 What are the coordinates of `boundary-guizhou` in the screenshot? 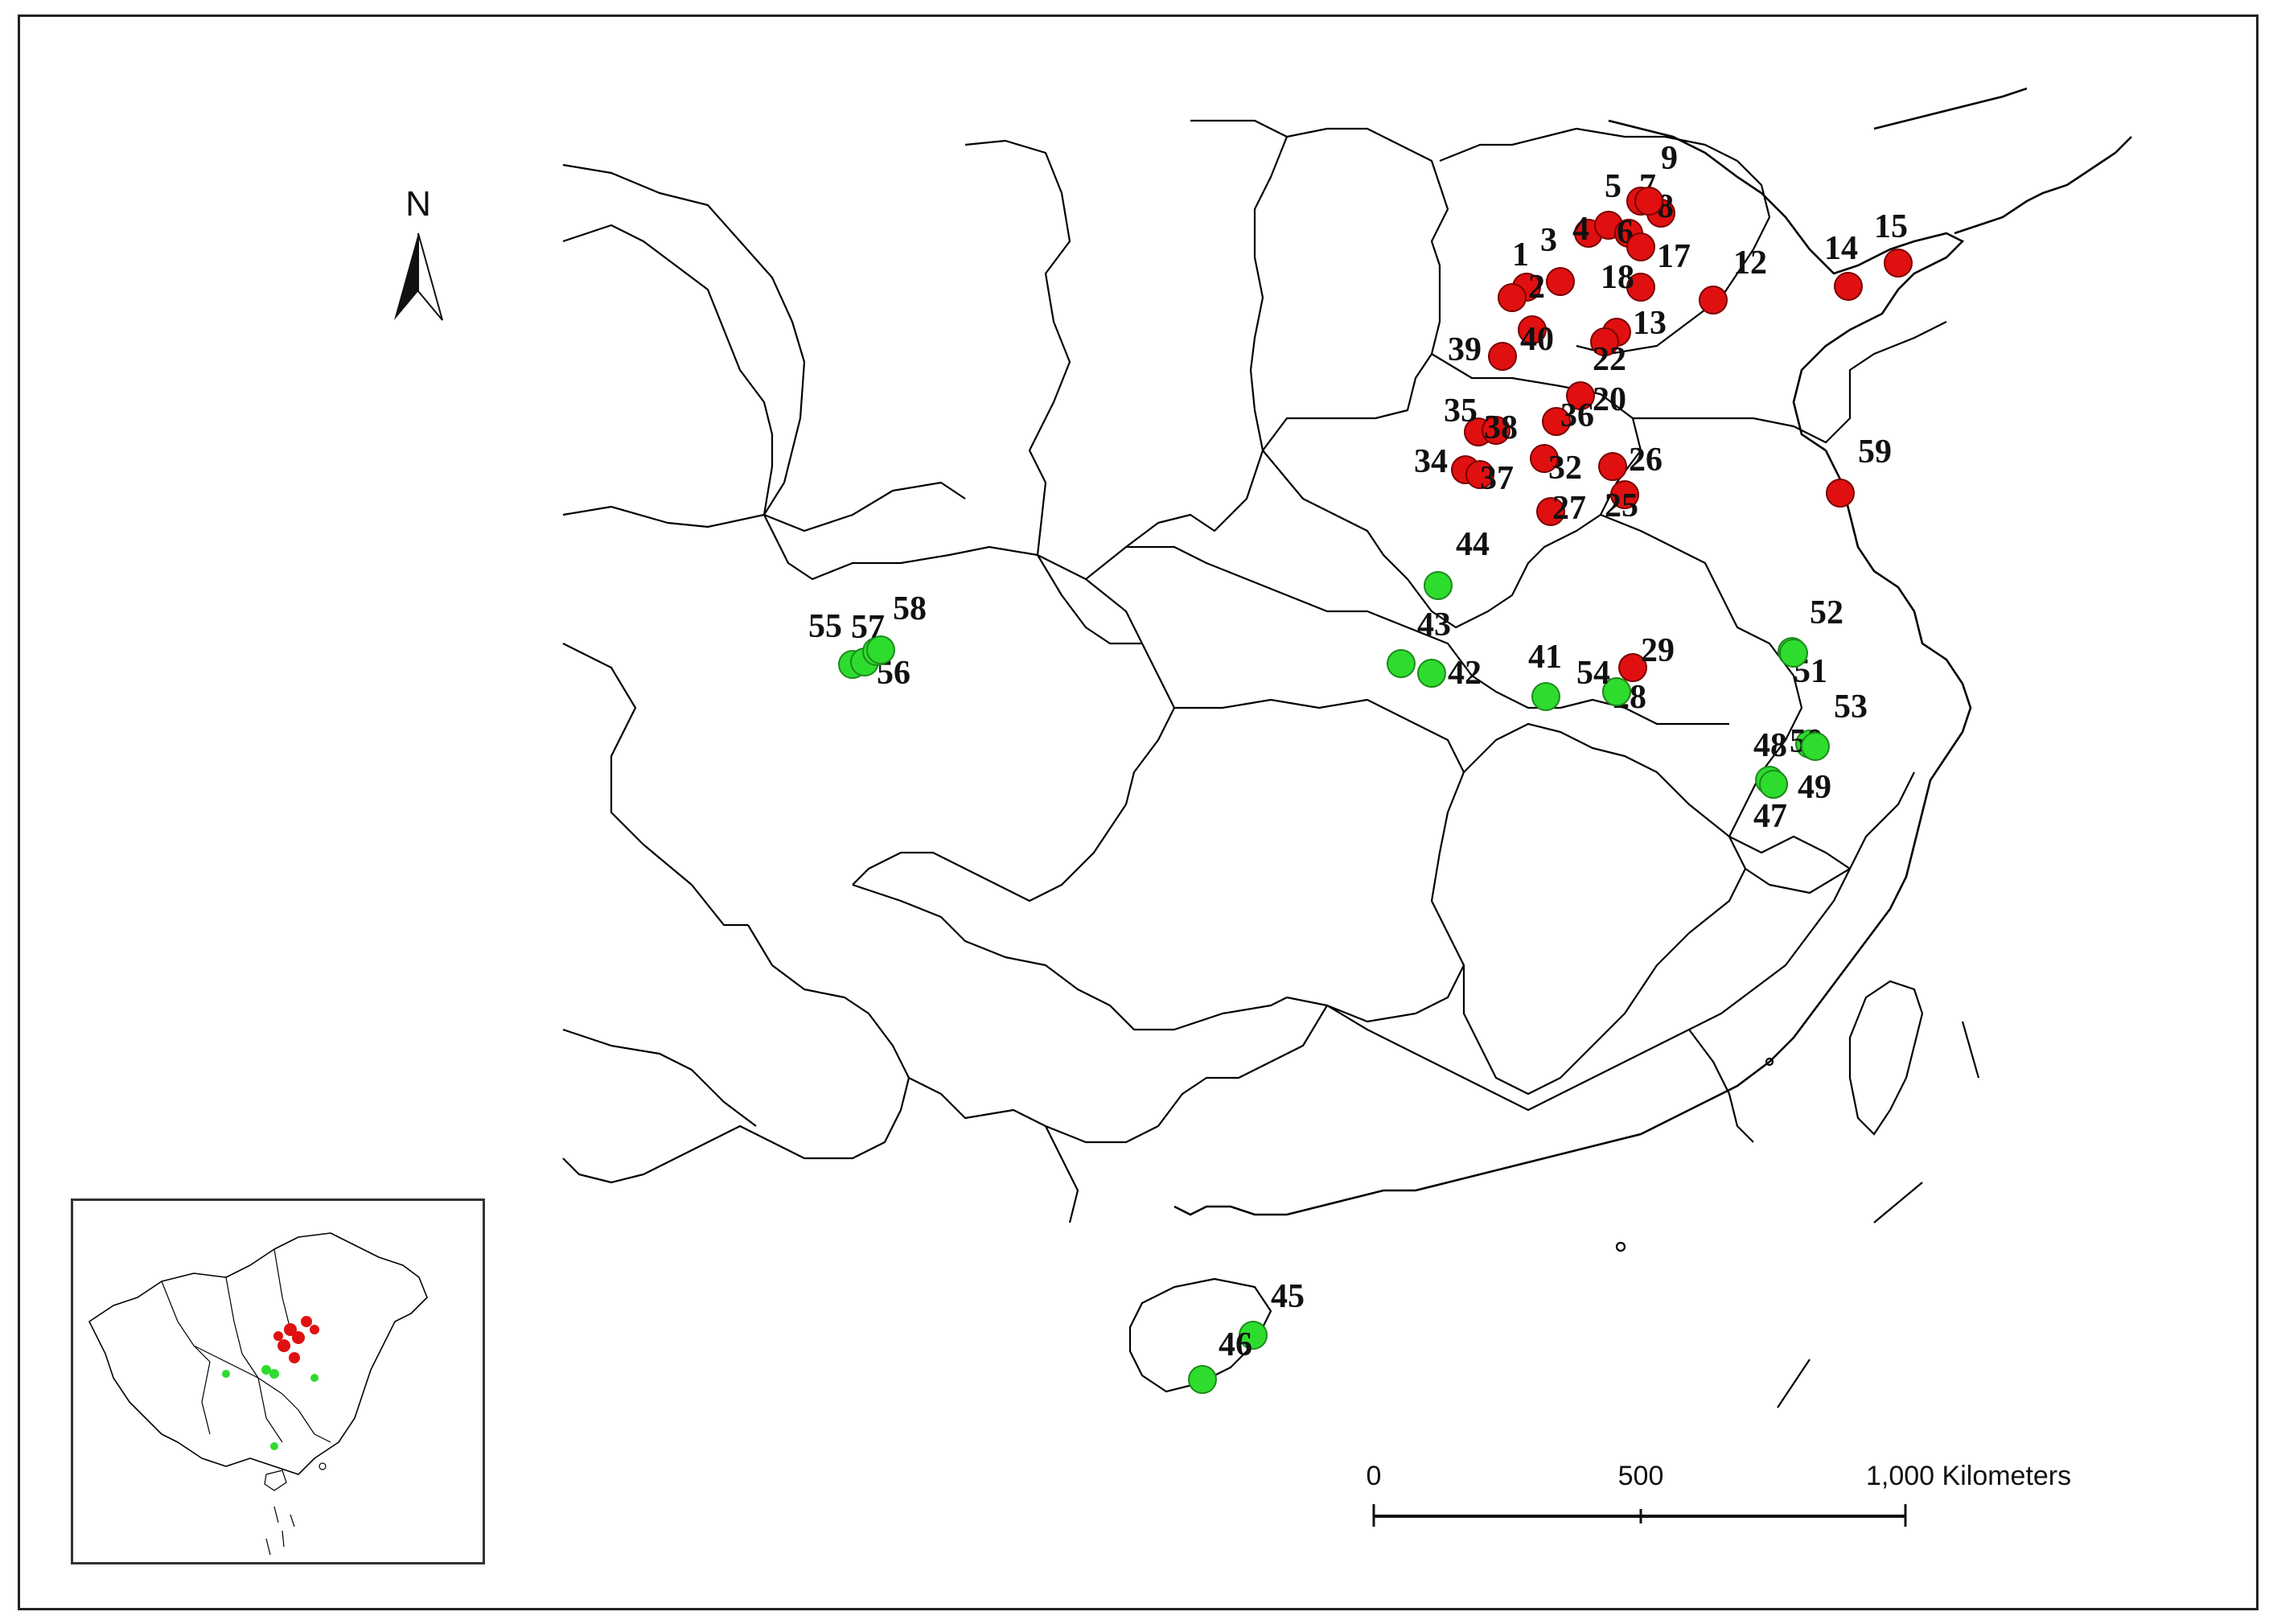 It's located at (1070, 917).